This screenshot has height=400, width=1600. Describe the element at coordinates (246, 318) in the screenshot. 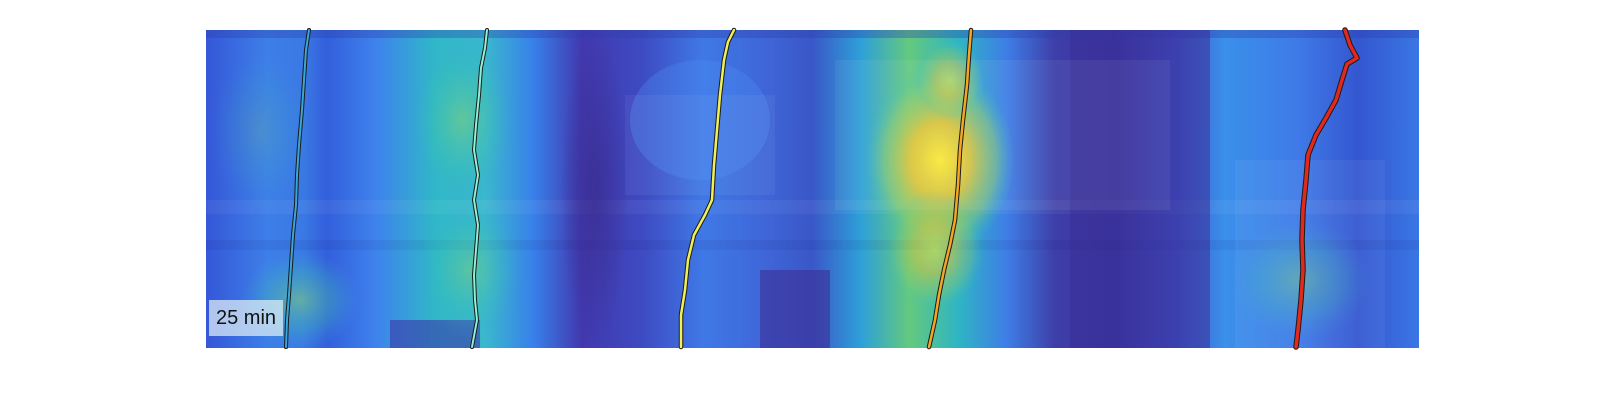

I see `elapsed-time-label: 25 min` at that location.